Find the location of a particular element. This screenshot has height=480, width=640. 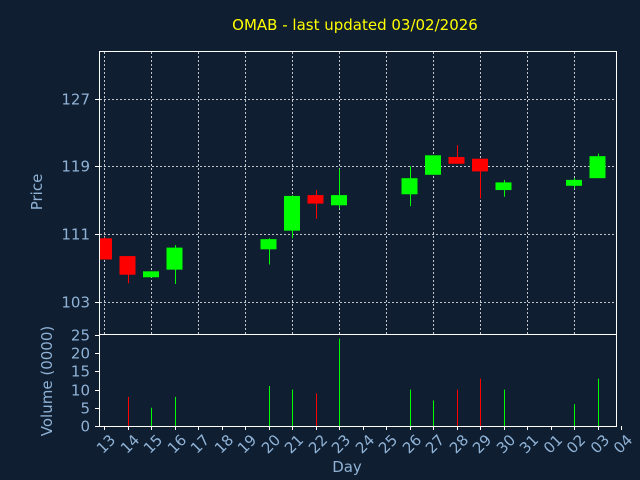

price-y-ticks: 103 111 119 127 is located at coordinates (80, 201).